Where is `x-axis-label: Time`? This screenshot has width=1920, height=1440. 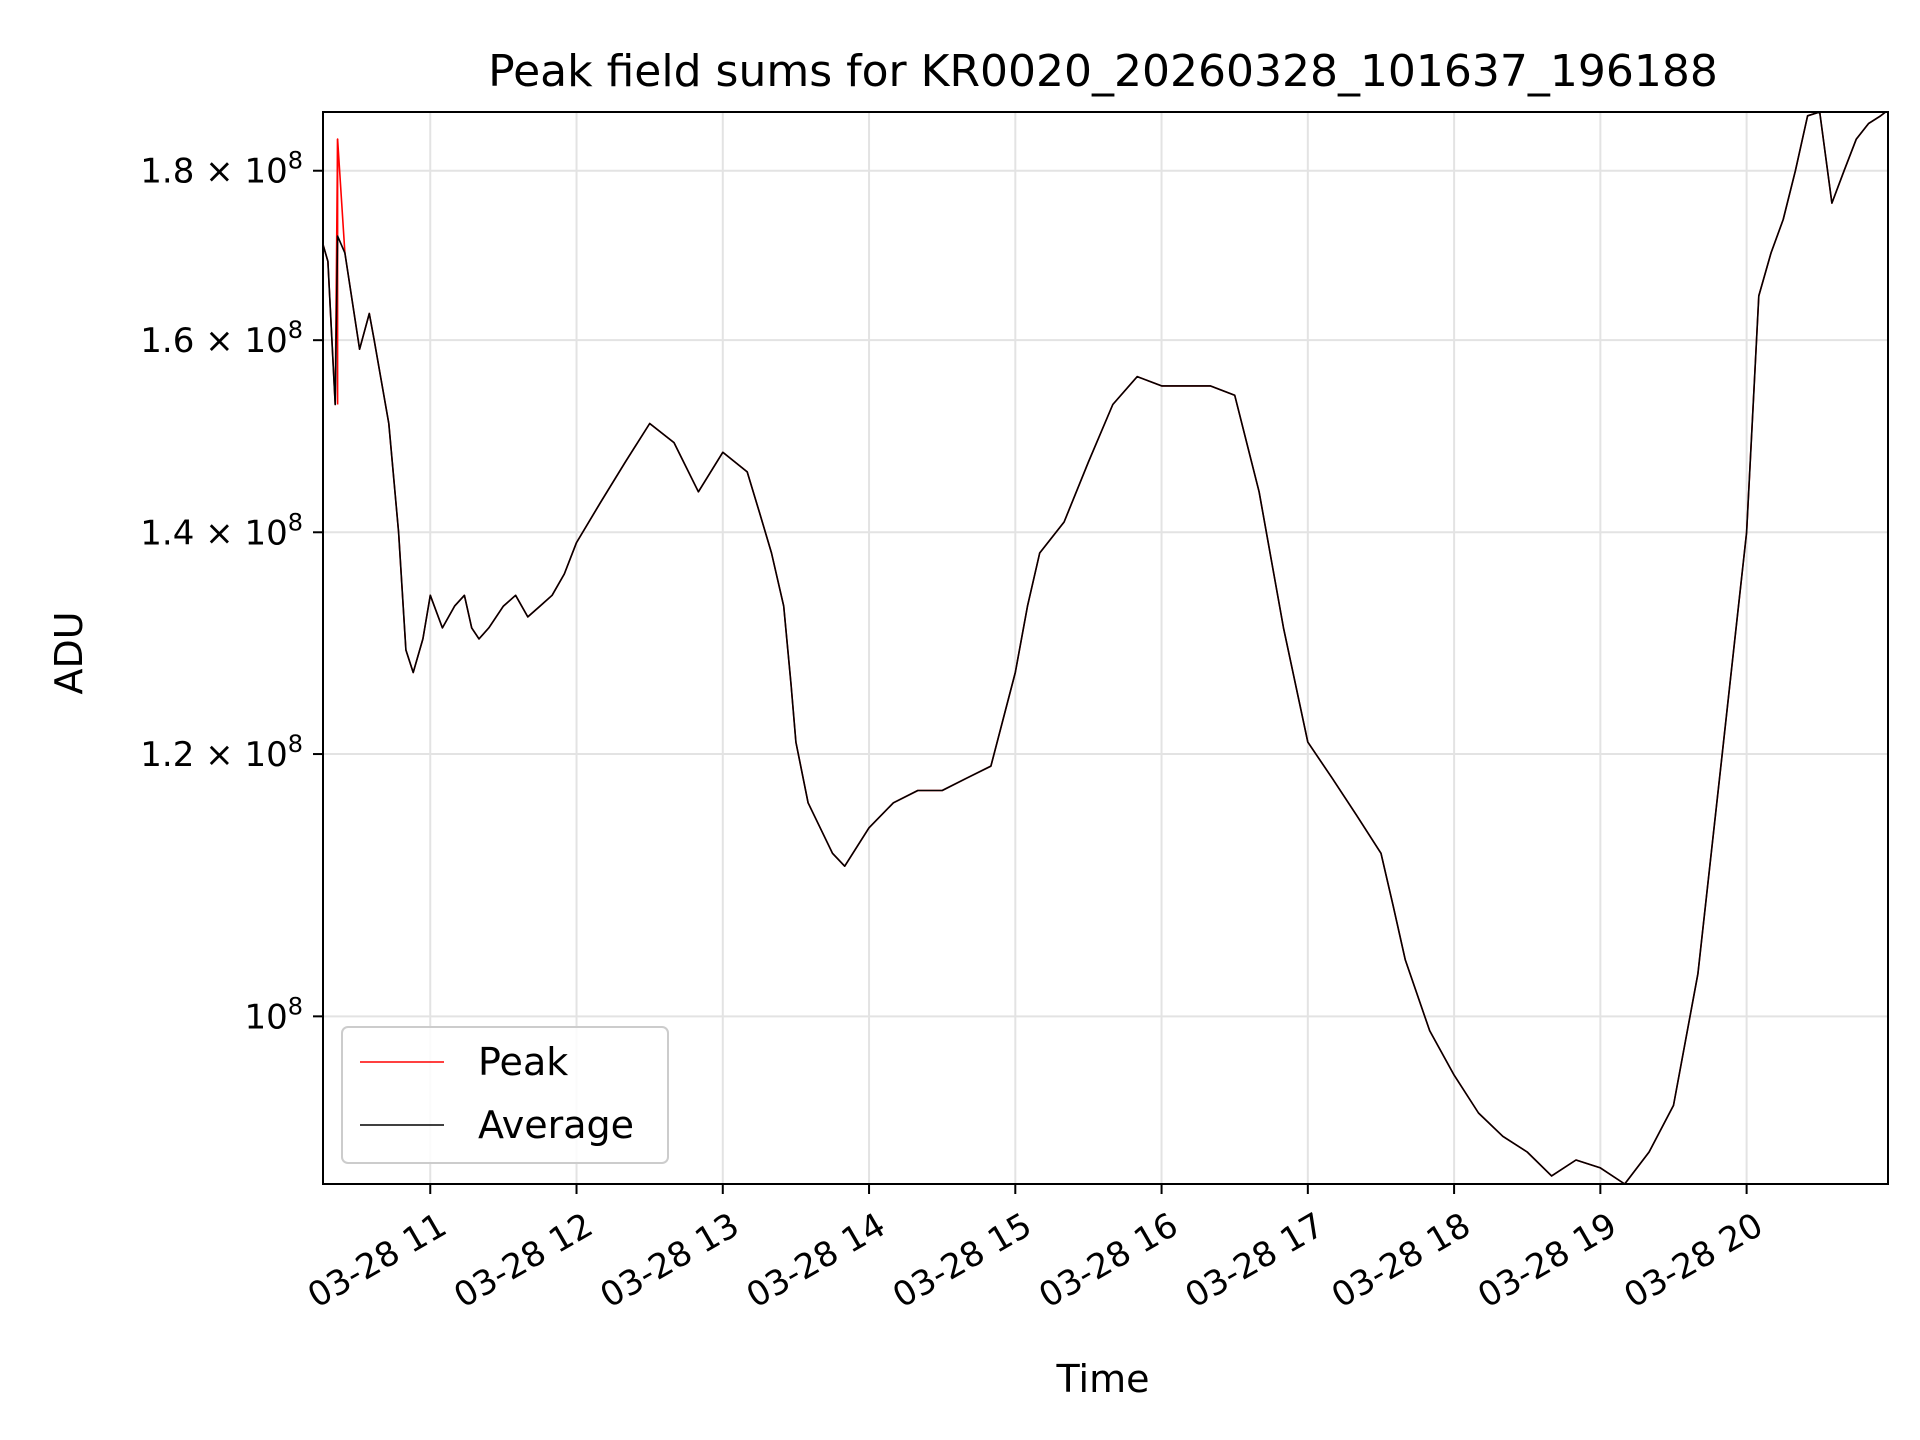 x-axis-label: Time is located at coordinates (1103, 1379).